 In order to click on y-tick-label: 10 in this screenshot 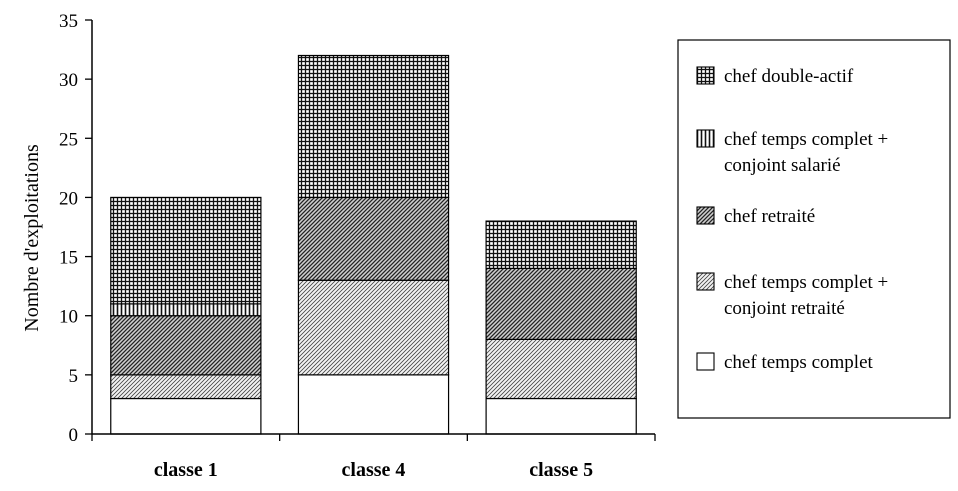, I will do `click(68, 317)`.